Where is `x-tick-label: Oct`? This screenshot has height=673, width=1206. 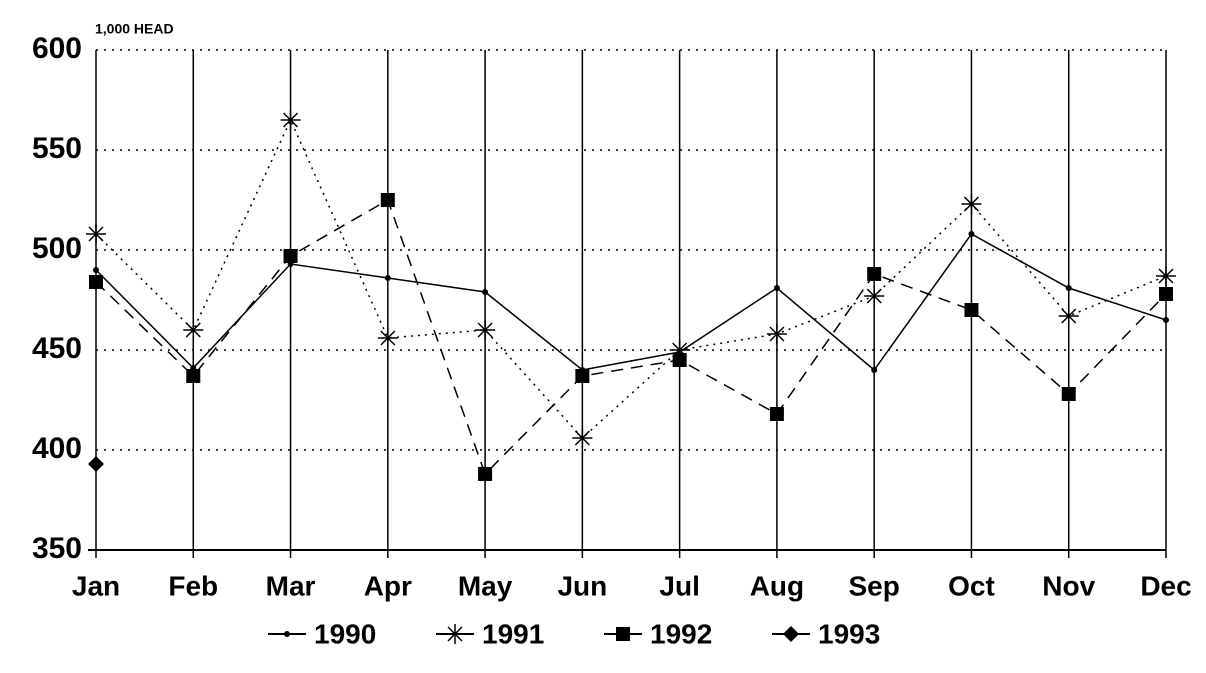 x-tick-label: Oct is located at coordinates (971, 585).